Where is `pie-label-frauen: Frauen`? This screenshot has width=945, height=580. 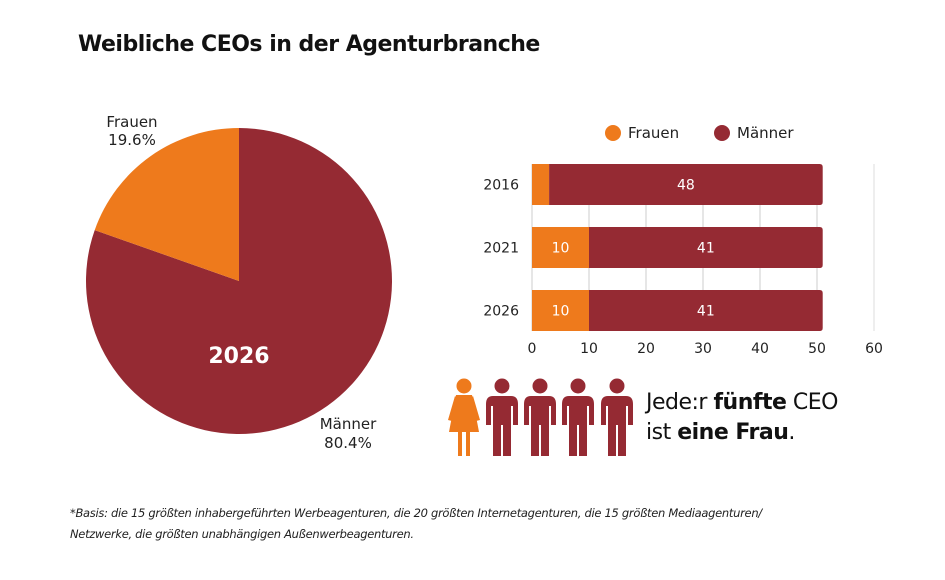
pie-label-frauen: Frauen is located at coordinates (131, 122).